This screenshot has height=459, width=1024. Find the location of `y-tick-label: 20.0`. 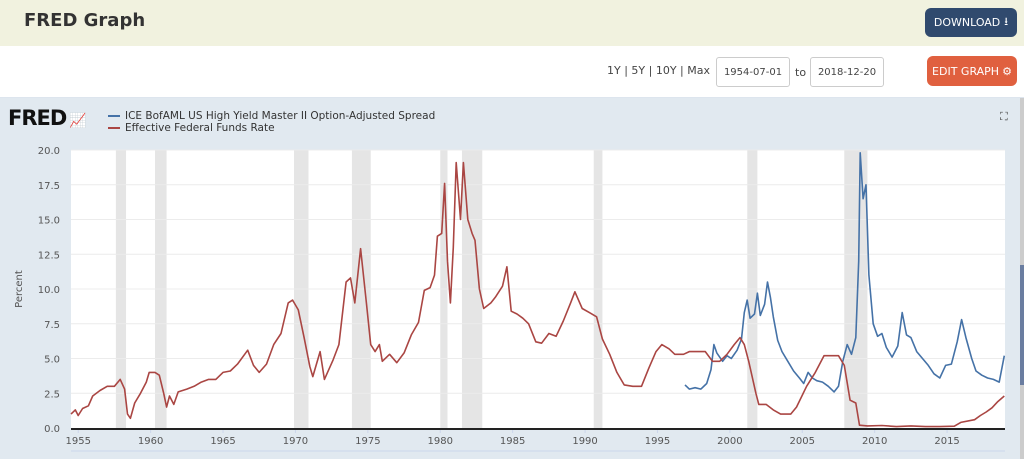

y-tick-label: 20.0 is located at coordinates (49, 151).